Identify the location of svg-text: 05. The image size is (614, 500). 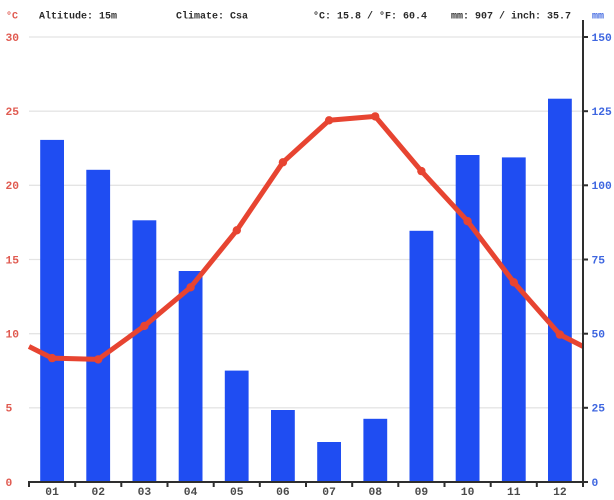
(237, 493).